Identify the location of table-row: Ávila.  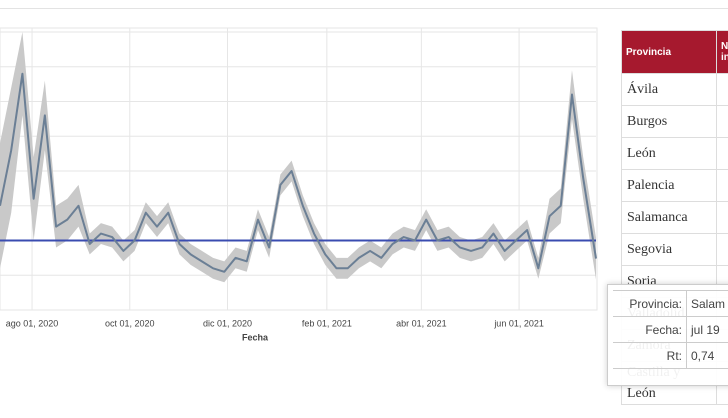
(674, 89).